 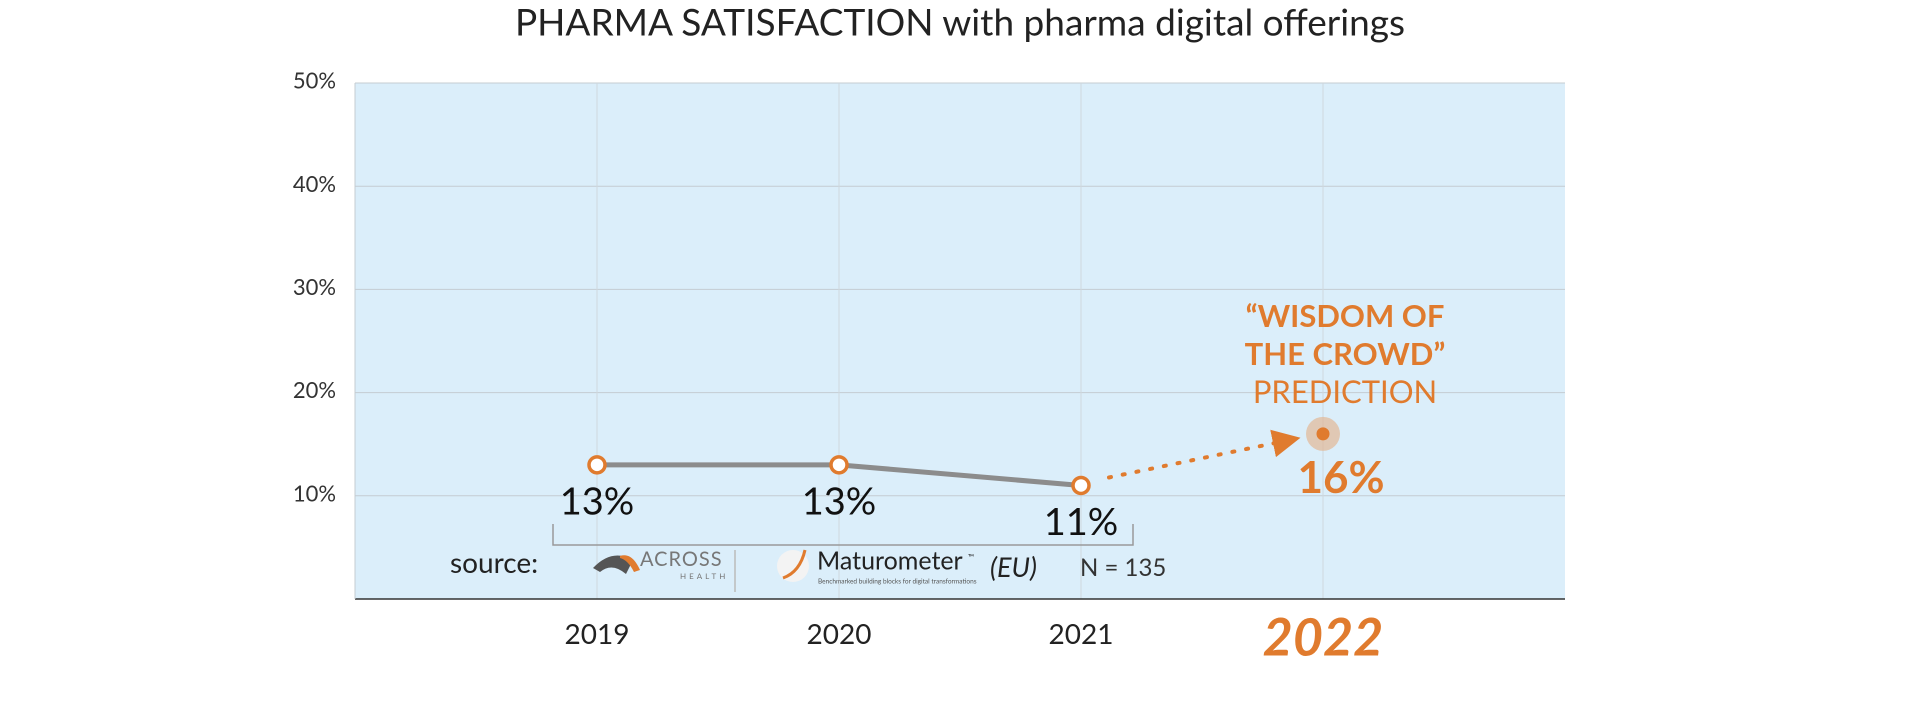 I want to click on y-tick-label: 40%, so click(x=314, y=183).